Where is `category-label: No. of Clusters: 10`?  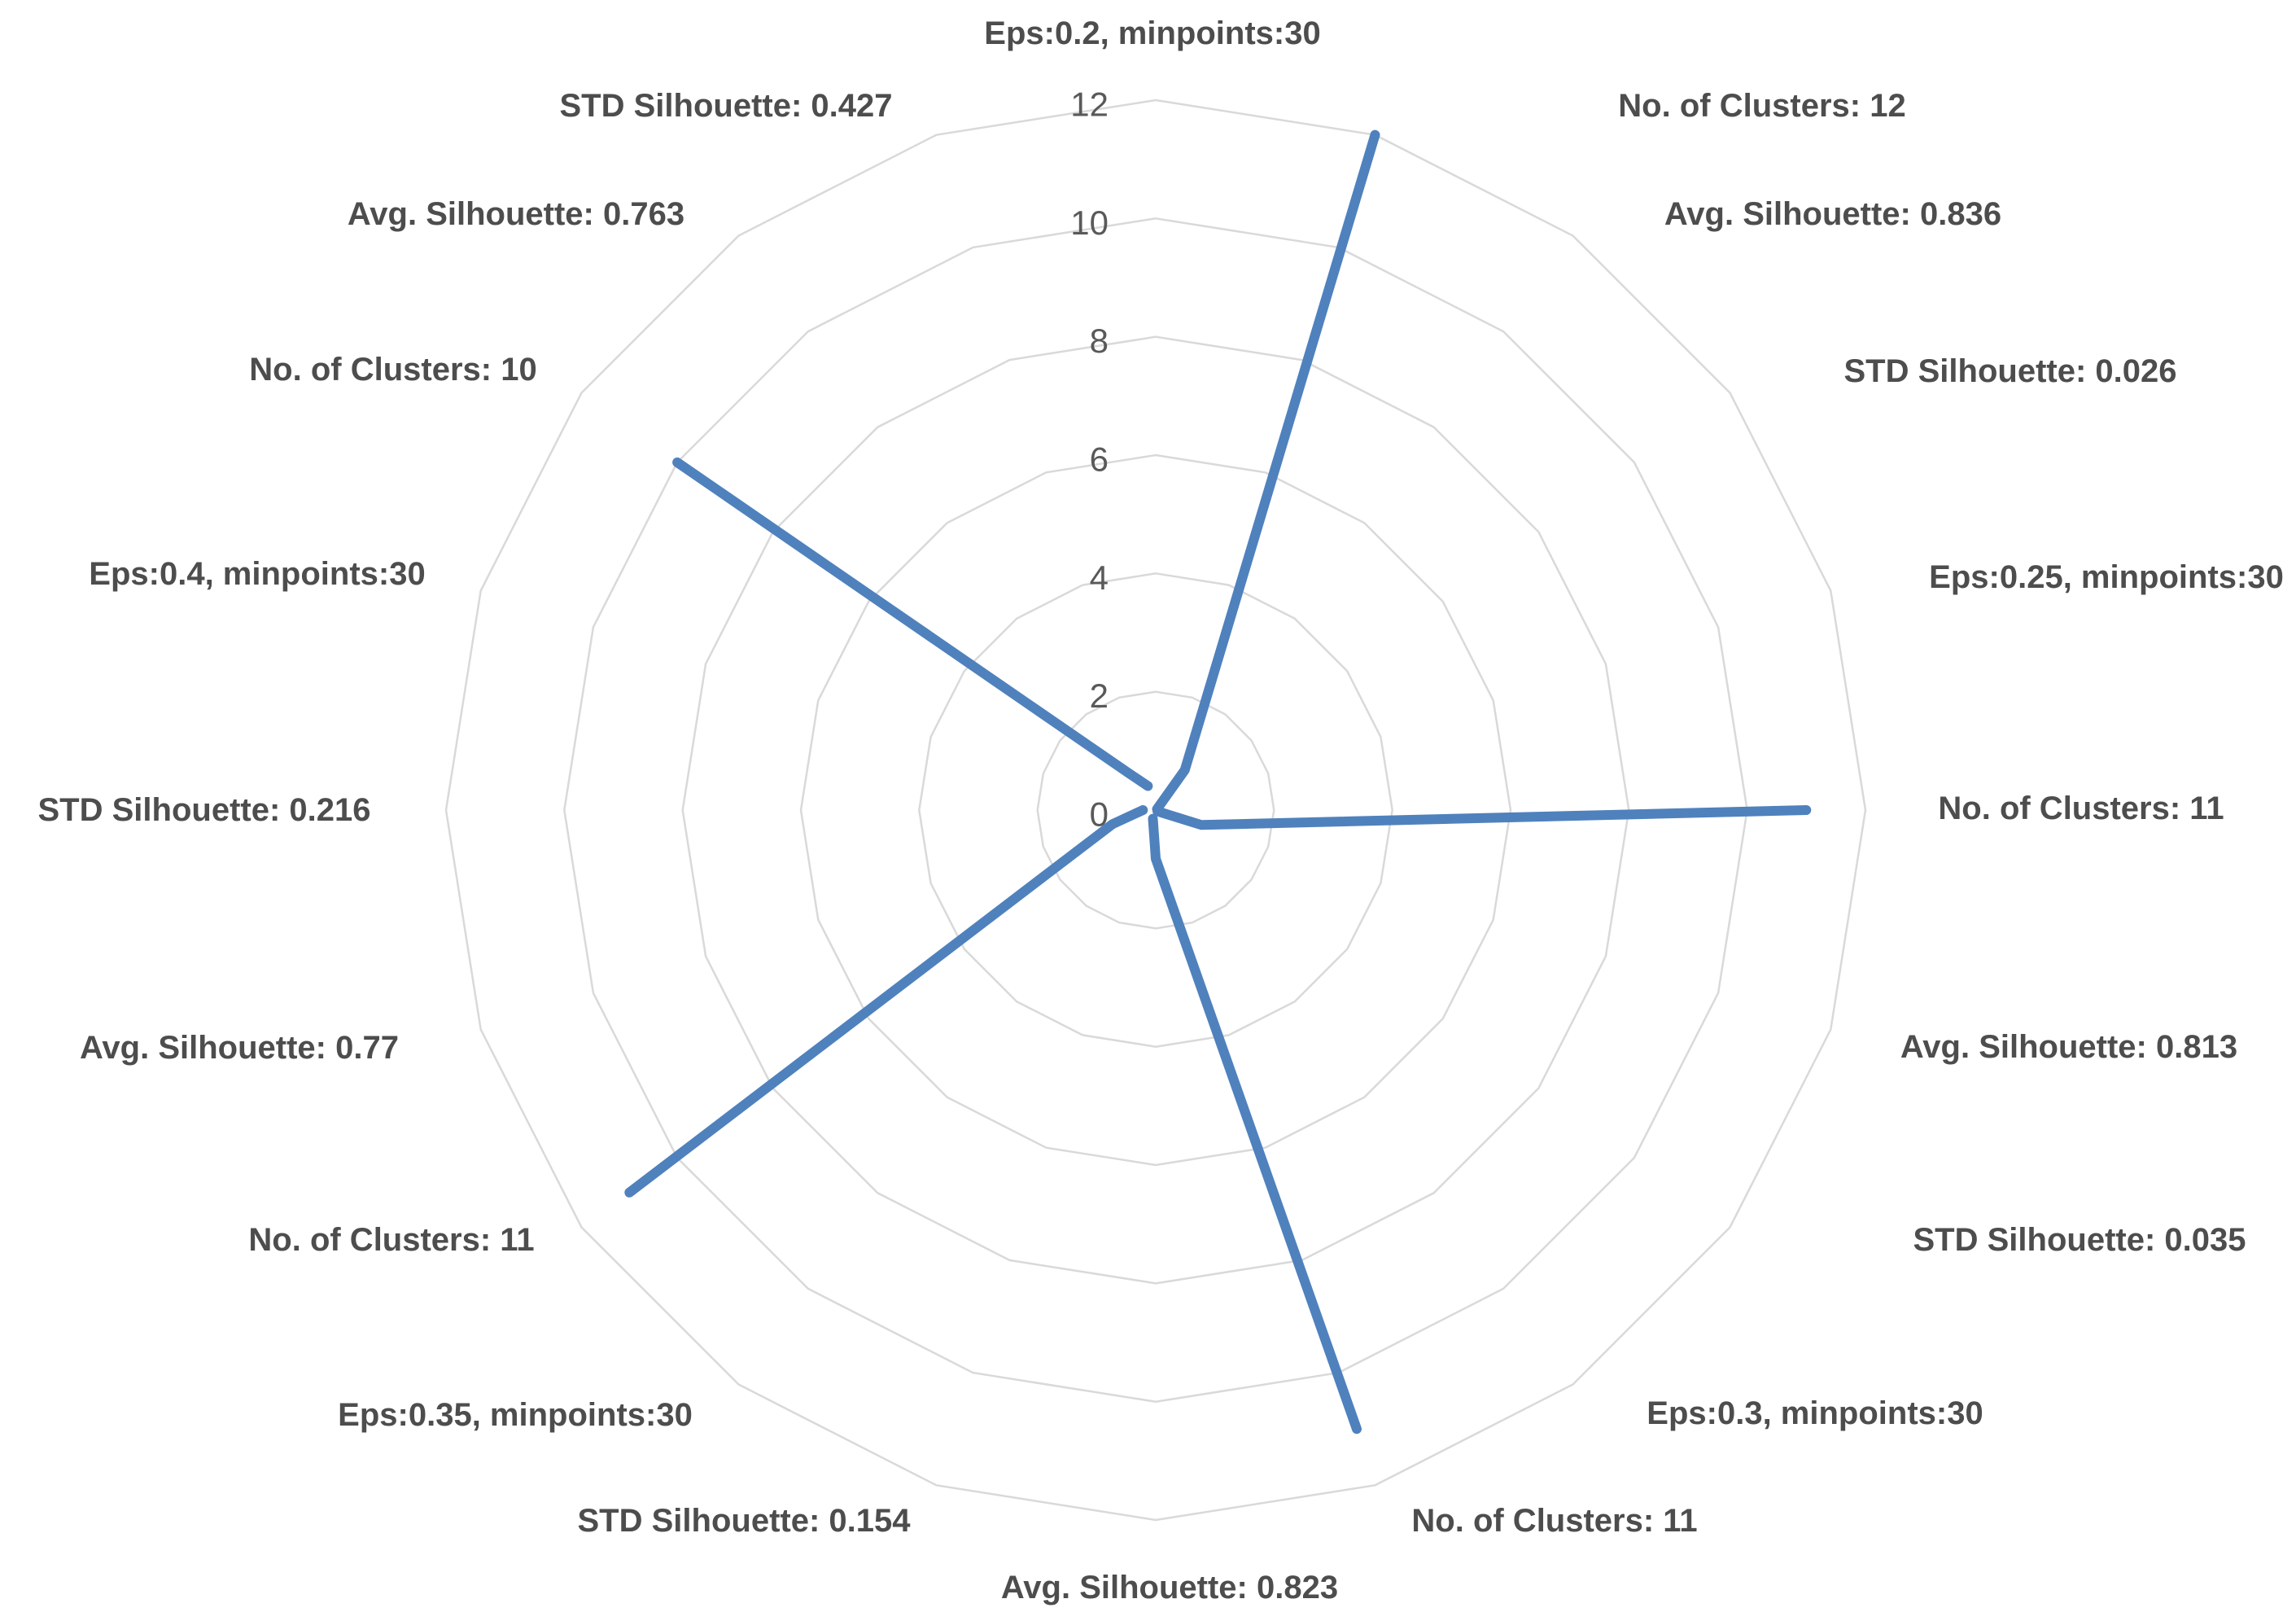 category-label: No. of Clusters: 10 is located at coordinates (393, 370).